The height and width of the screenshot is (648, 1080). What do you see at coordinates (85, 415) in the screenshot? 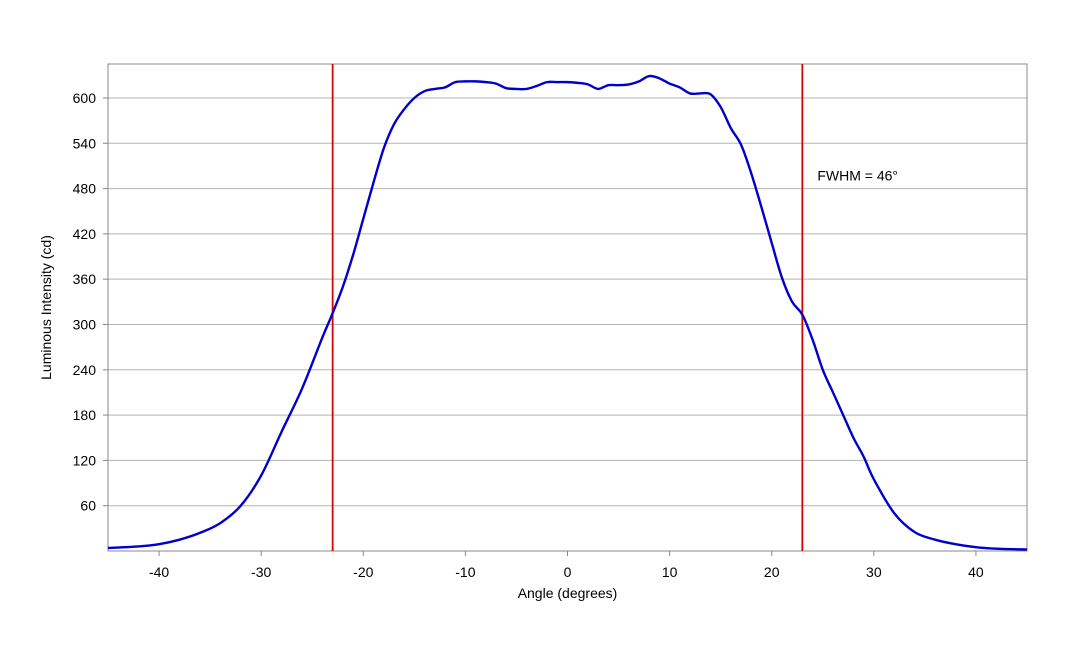
I see `y-tick-label: 180` at bounding box center [85, 415].